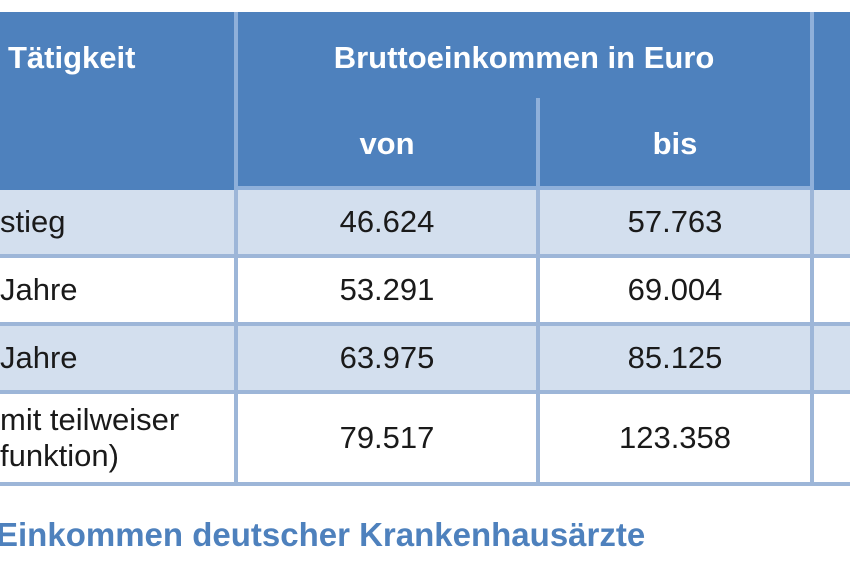  Describe the element at coordinates (323, 534) in the screenshot. I see `table-caption: Einkommen deutscher Krankenhausärzte` at that location.